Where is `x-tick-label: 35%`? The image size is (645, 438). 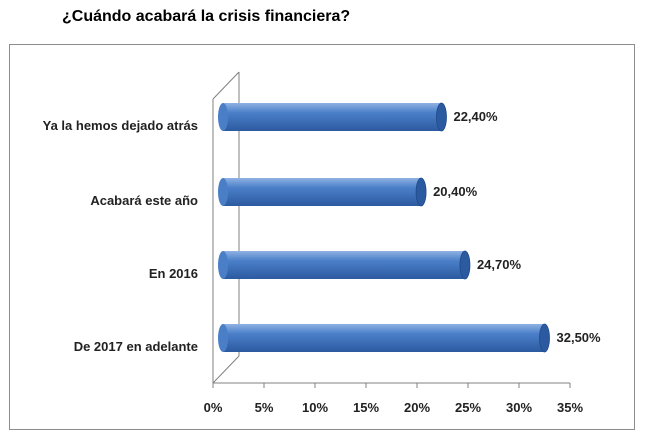 x-tick-label: 35% is located at coordinates (570, 407).